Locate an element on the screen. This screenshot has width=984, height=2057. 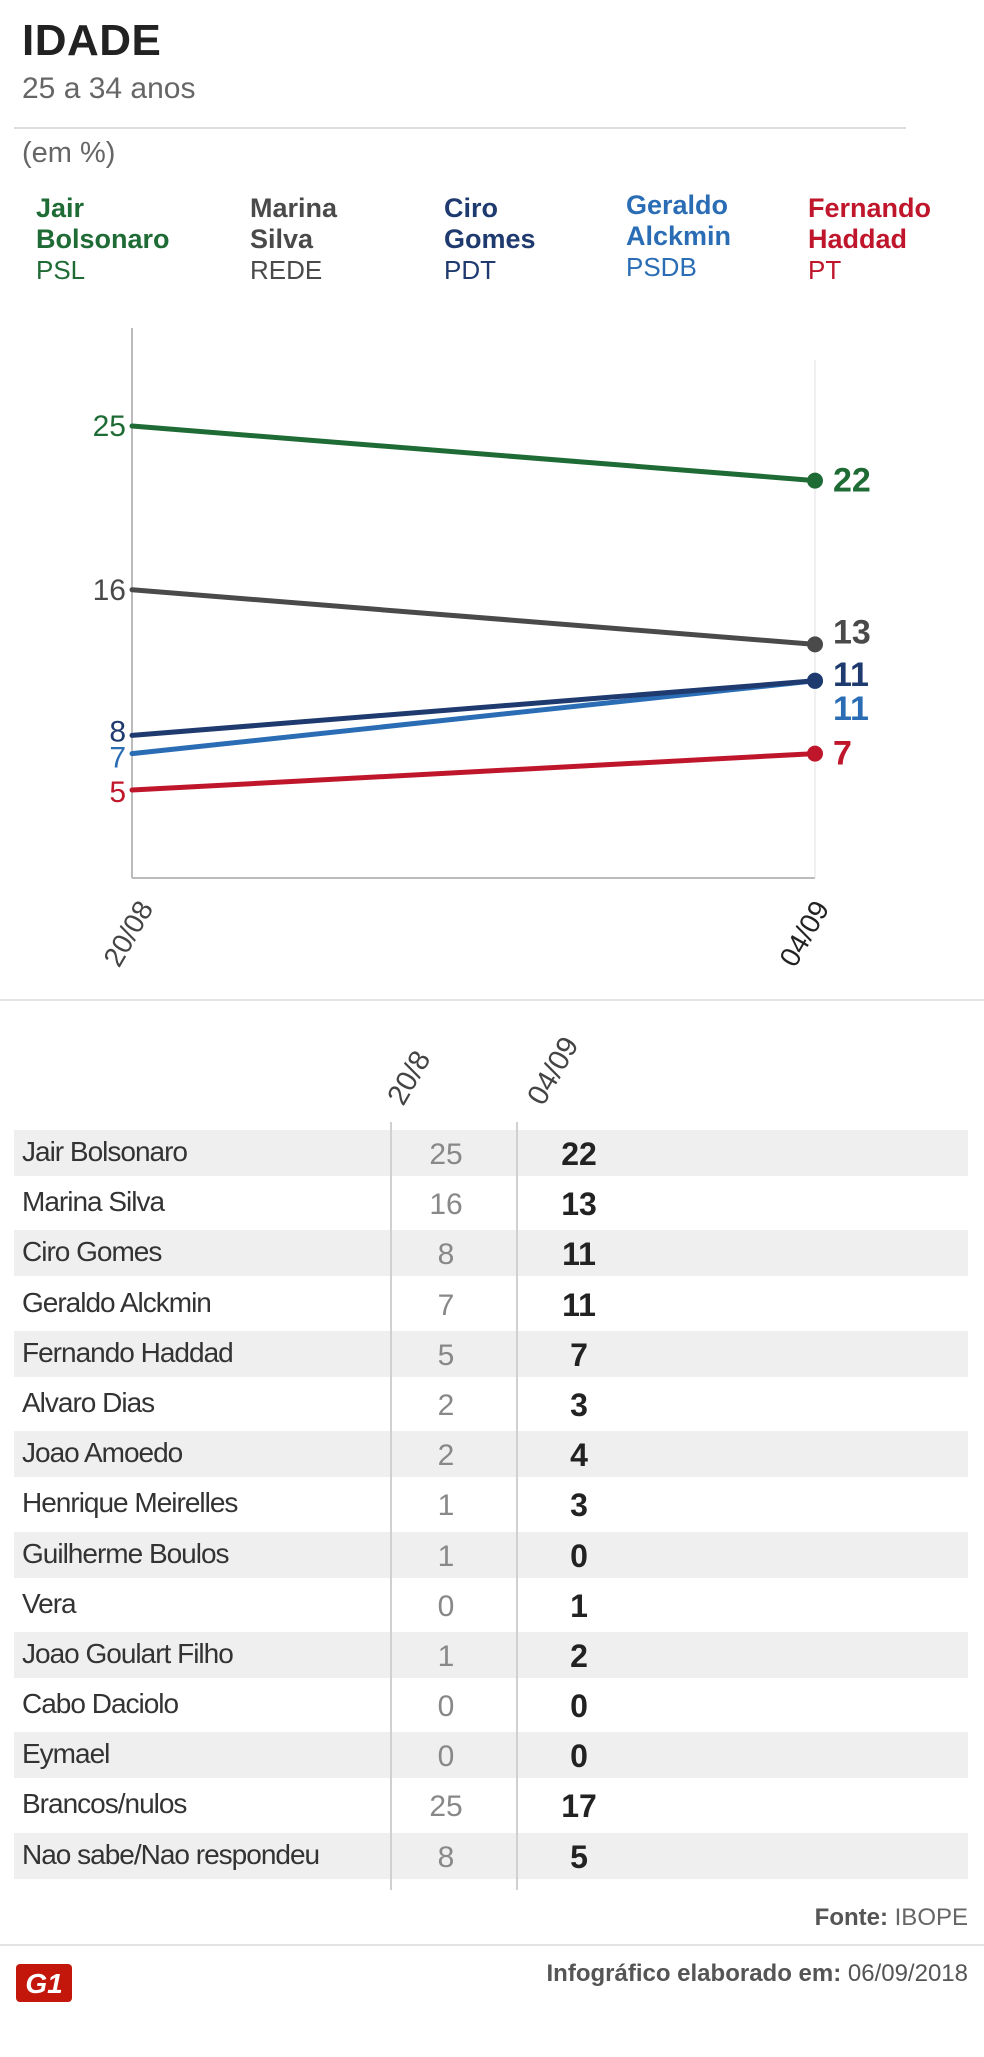
legend-item: Jair Bolsonaro PSL is located at coordinates (103, 239).